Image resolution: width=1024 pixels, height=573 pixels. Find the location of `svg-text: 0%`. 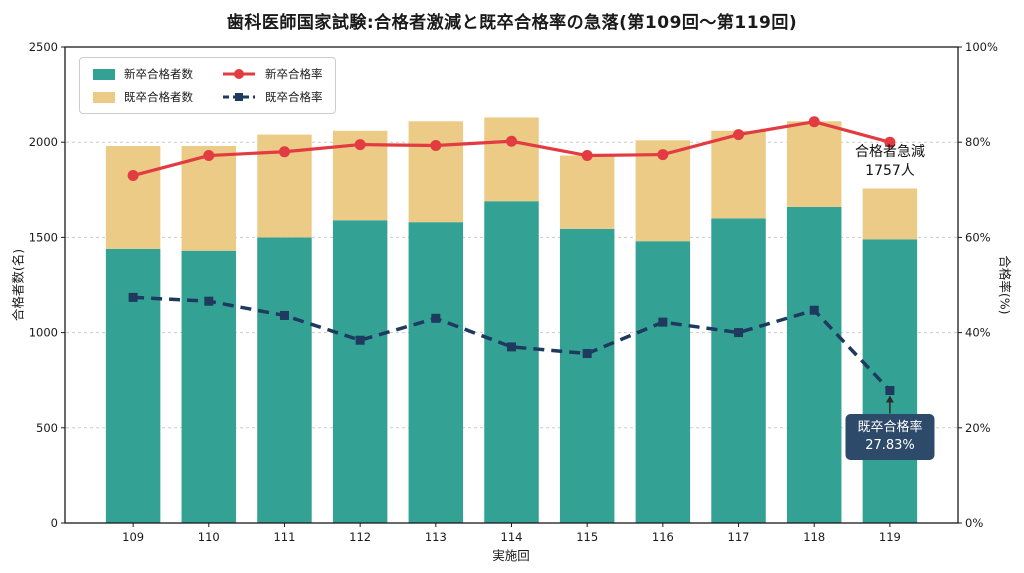

svg-text: 0% is located at coordinates (974, 523).